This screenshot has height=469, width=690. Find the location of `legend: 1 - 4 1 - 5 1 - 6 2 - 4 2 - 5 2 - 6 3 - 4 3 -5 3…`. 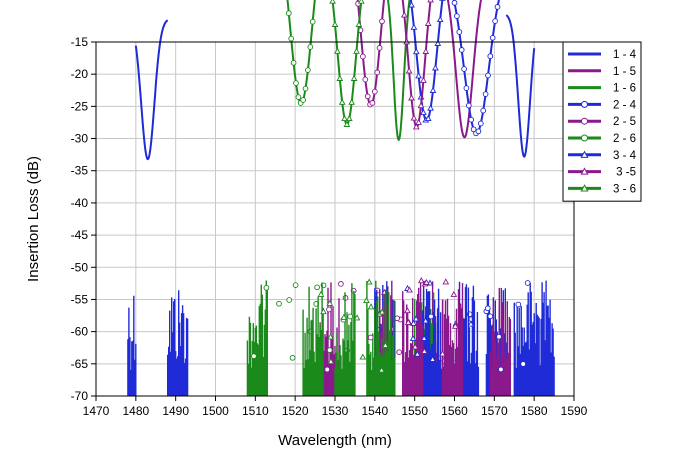

legend: 1 - 4 1 - 5 1 - 6 2 - 4 2 - 5 2 - 6 3 - 4 3 -5 3… is located at coordinates (602, 121).